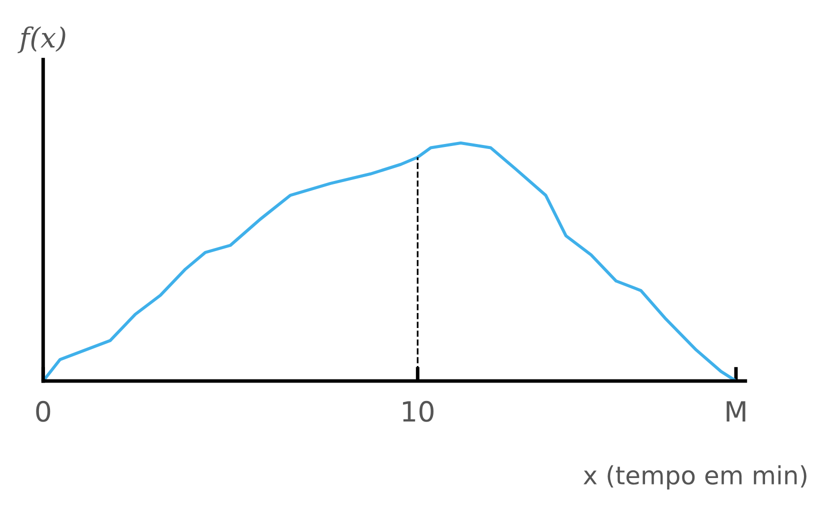  Describe the element at coordinates (42, 40) in the screenshot. I see `y-axis-title: f(x)` at that location.